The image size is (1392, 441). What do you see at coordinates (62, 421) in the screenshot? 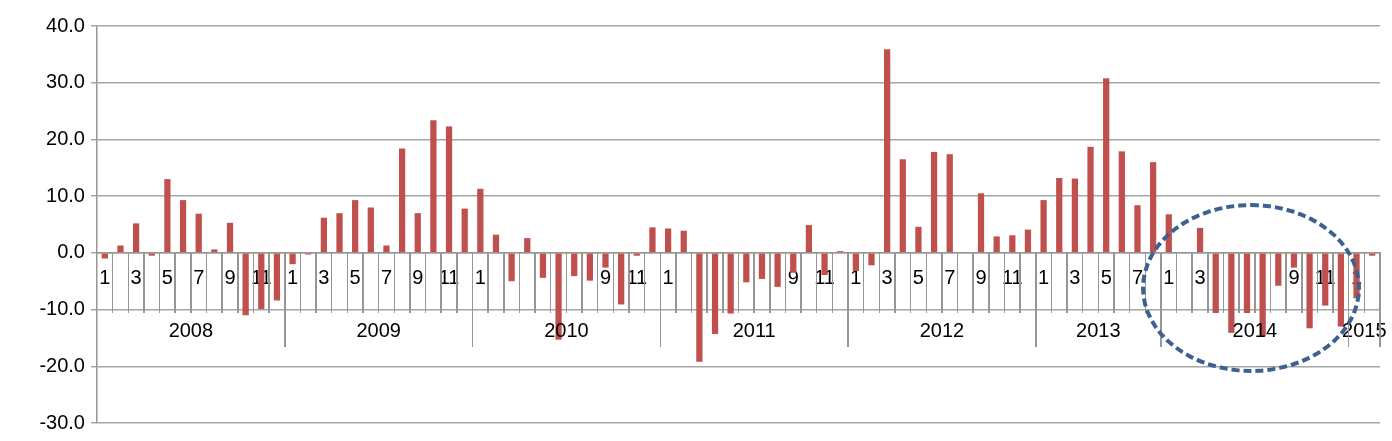
I see `y-tick-label: -30.0` at bounding box center [62, 421].